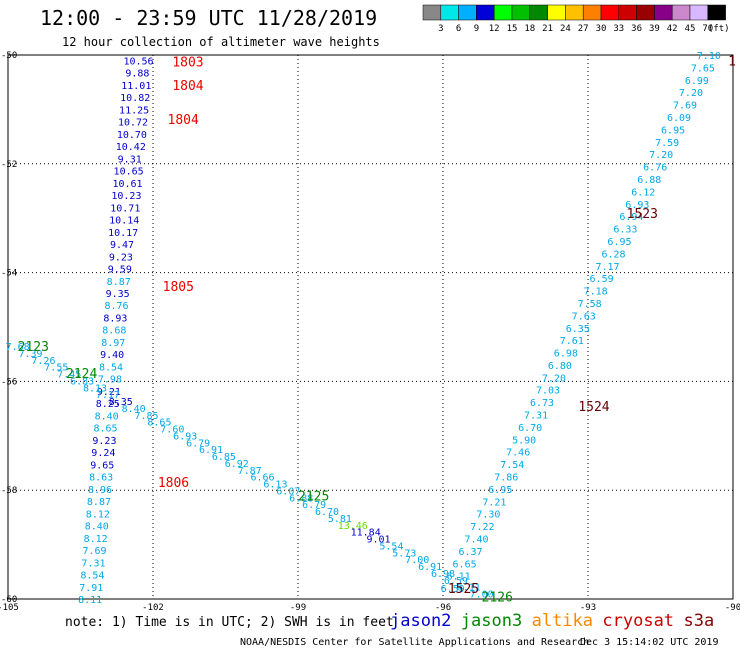 This screenshot has height=650, width=740. Describe the element at coordinates (95, 388) in the screenshot. I see `wave-height-value: 8.13` at that location.